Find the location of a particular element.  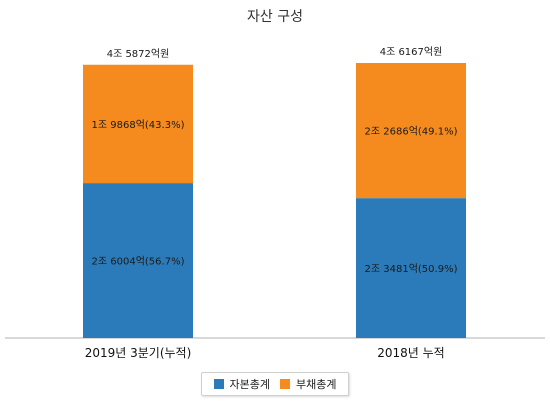

total-label-1: 4조 6167억원 is located at coordinates (411, 52).